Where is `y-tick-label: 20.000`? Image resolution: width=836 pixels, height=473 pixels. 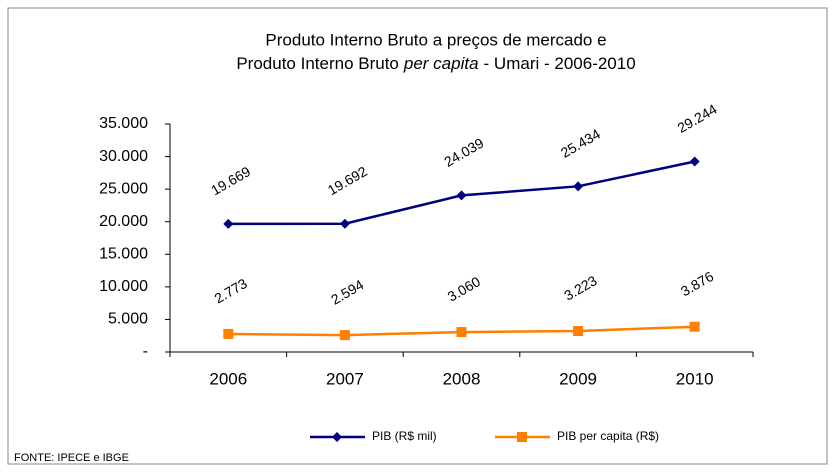 y-tick-label: 20.000 is located at coordinates (123, 221).